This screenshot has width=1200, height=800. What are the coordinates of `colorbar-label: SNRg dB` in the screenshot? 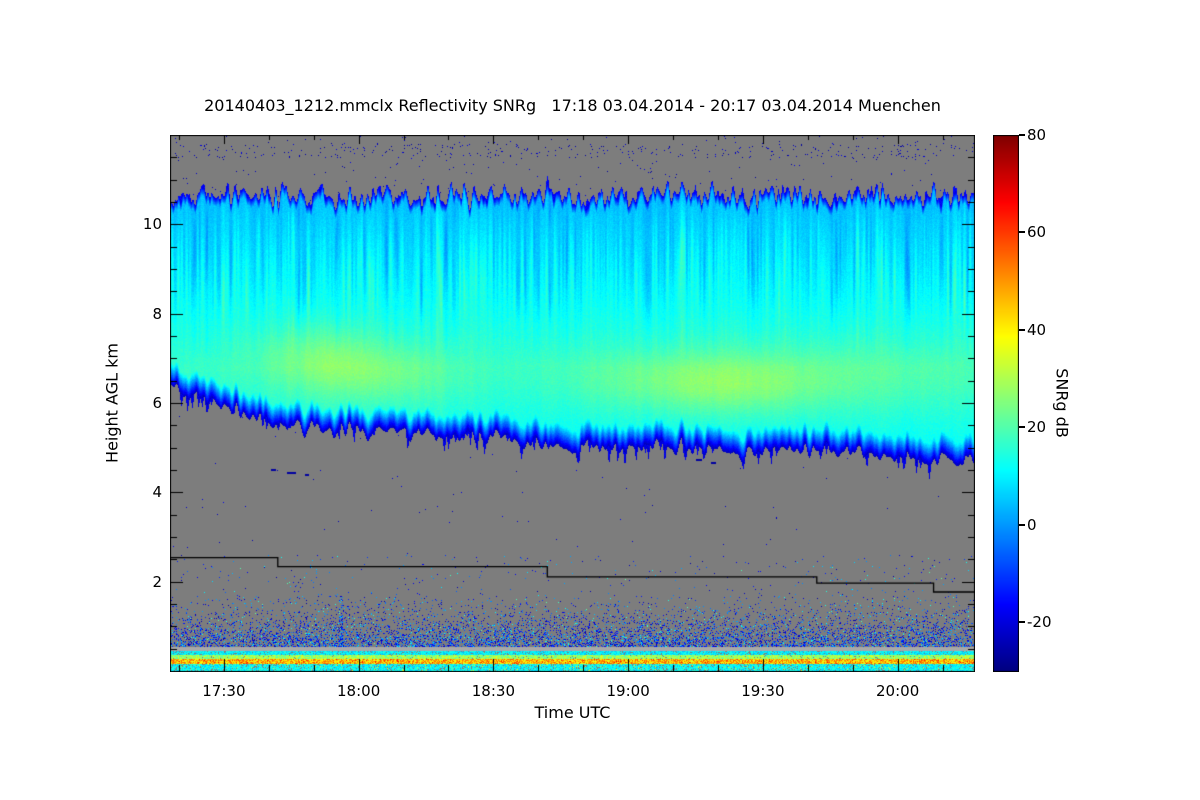 It's located at (1062, 403).